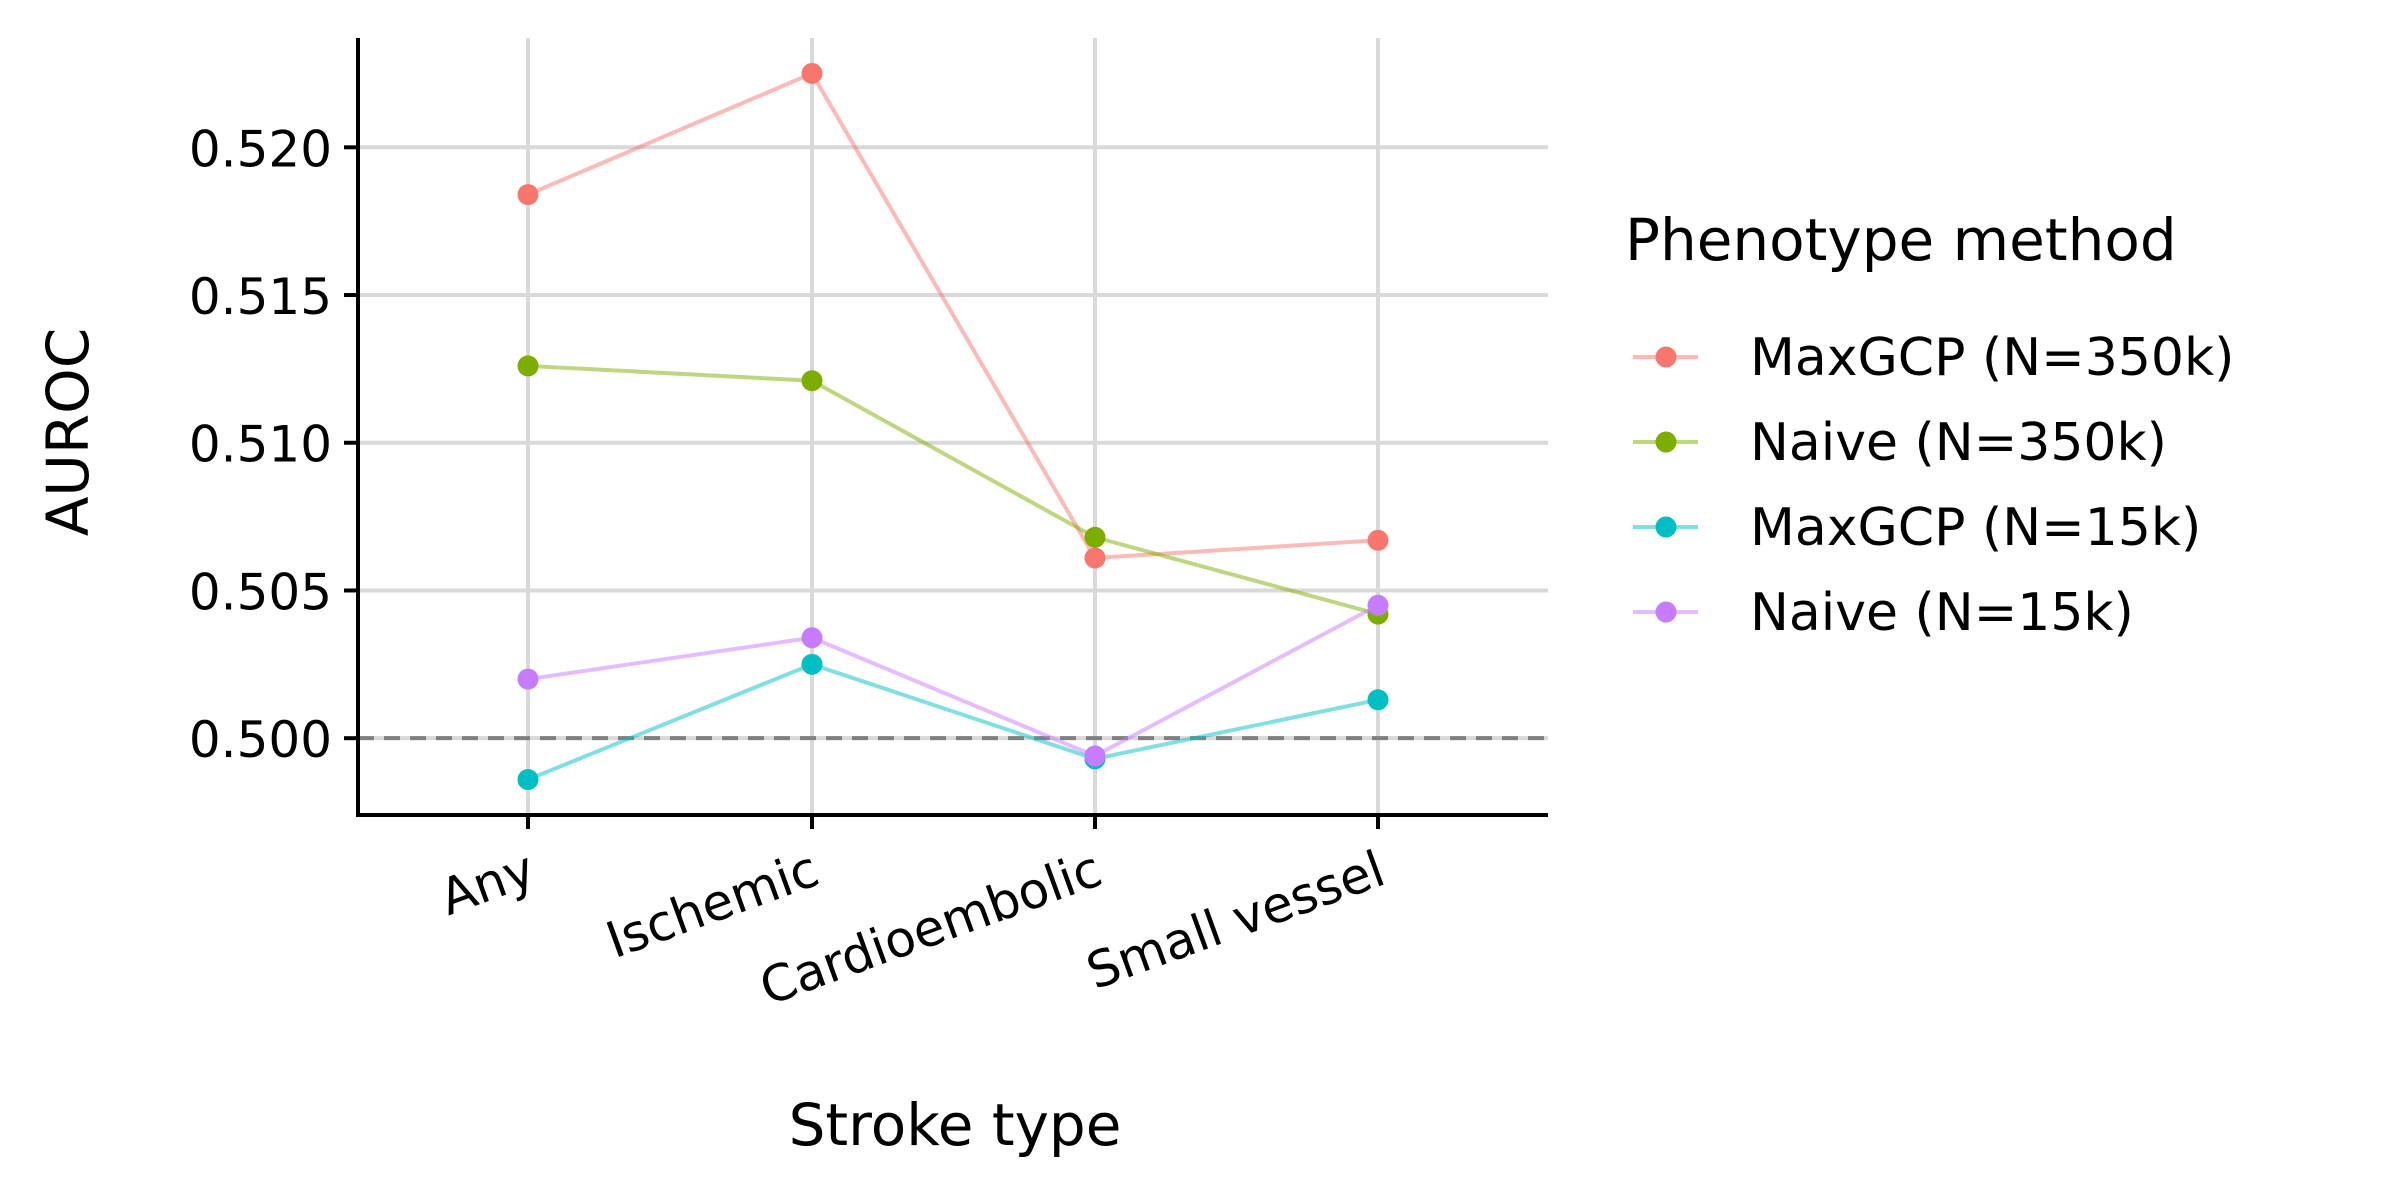  Describe the element at coordinates (1901, 240) in the screenshot. I see `legend-title: Phenotype method` at that location.